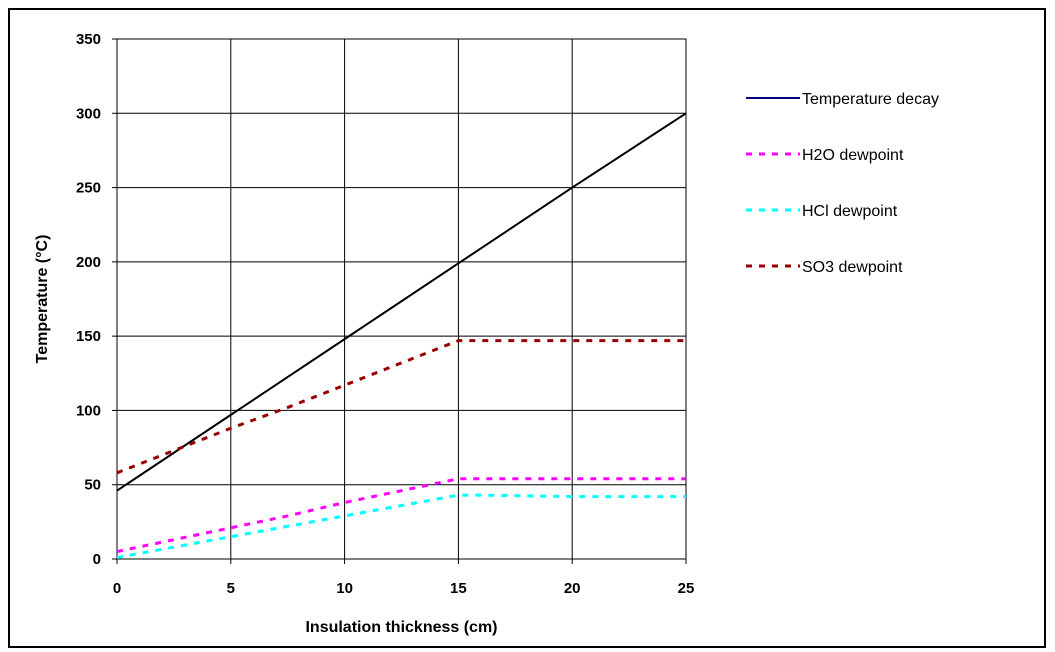 This screenshot has height=652, width=1055. I want to click on x-tick-label: 15, so click(458, 588).